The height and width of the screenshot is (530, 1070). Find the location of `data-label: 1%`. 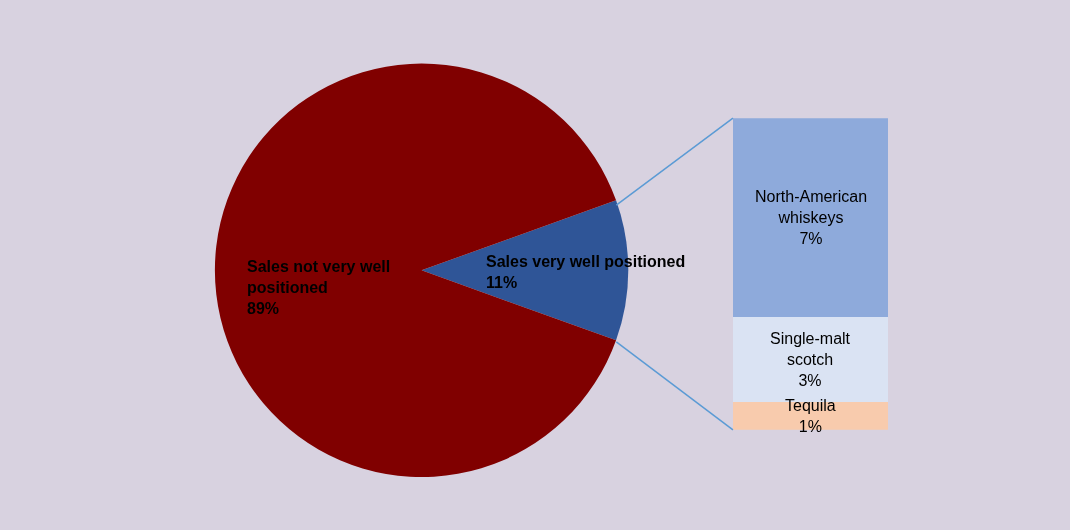

data-label: 1% is located at coordinates (810, 426).